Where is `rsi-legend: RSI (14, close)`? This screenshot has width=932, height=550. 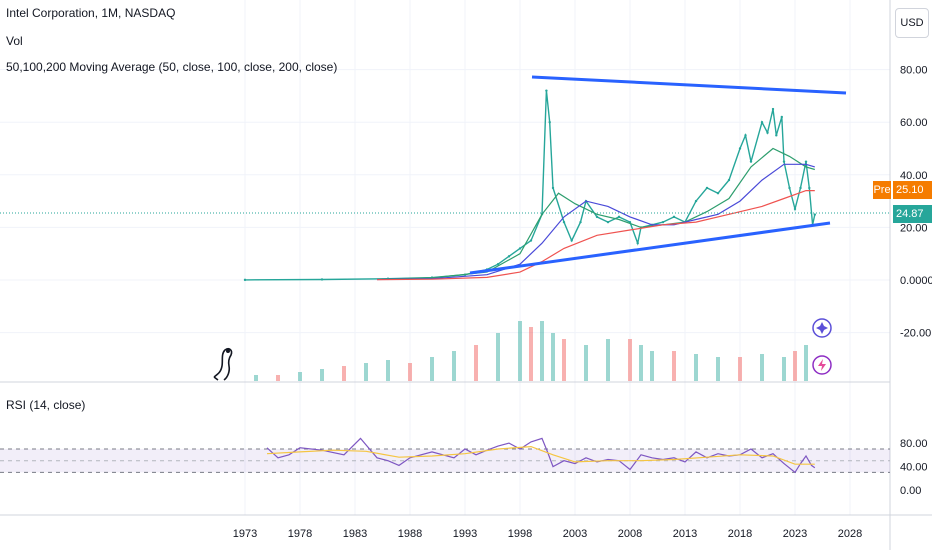
rsi-legend: RSI (14, close) is located at coordinates (46, 405).